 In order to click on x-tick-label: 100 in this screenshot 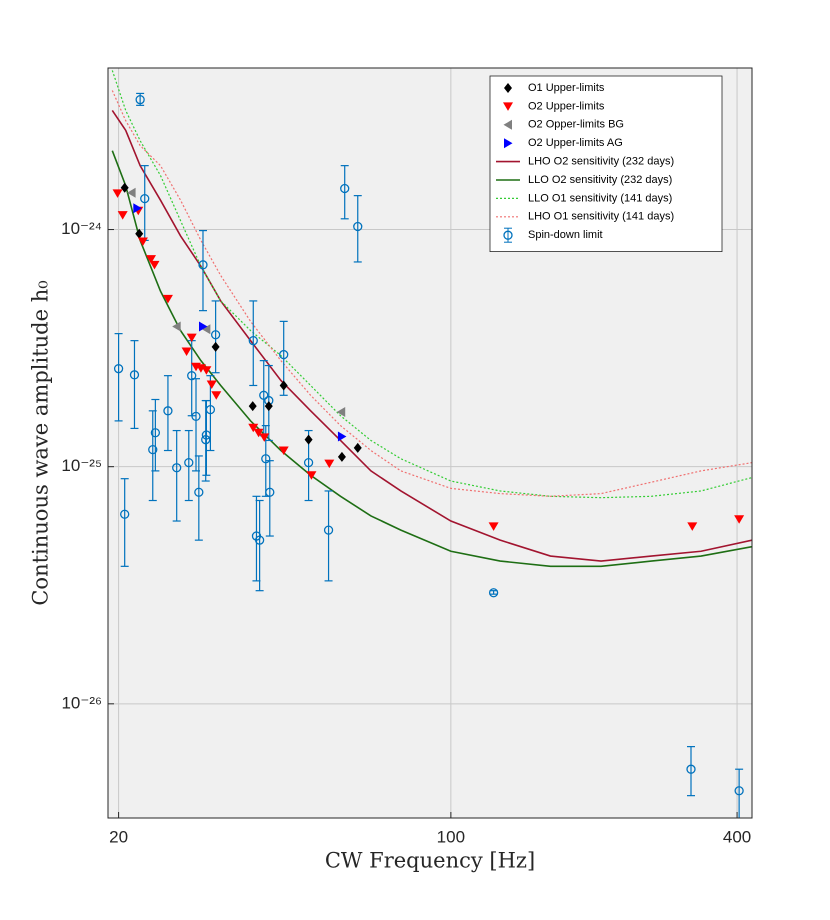, I will do `click(451, 836)`.